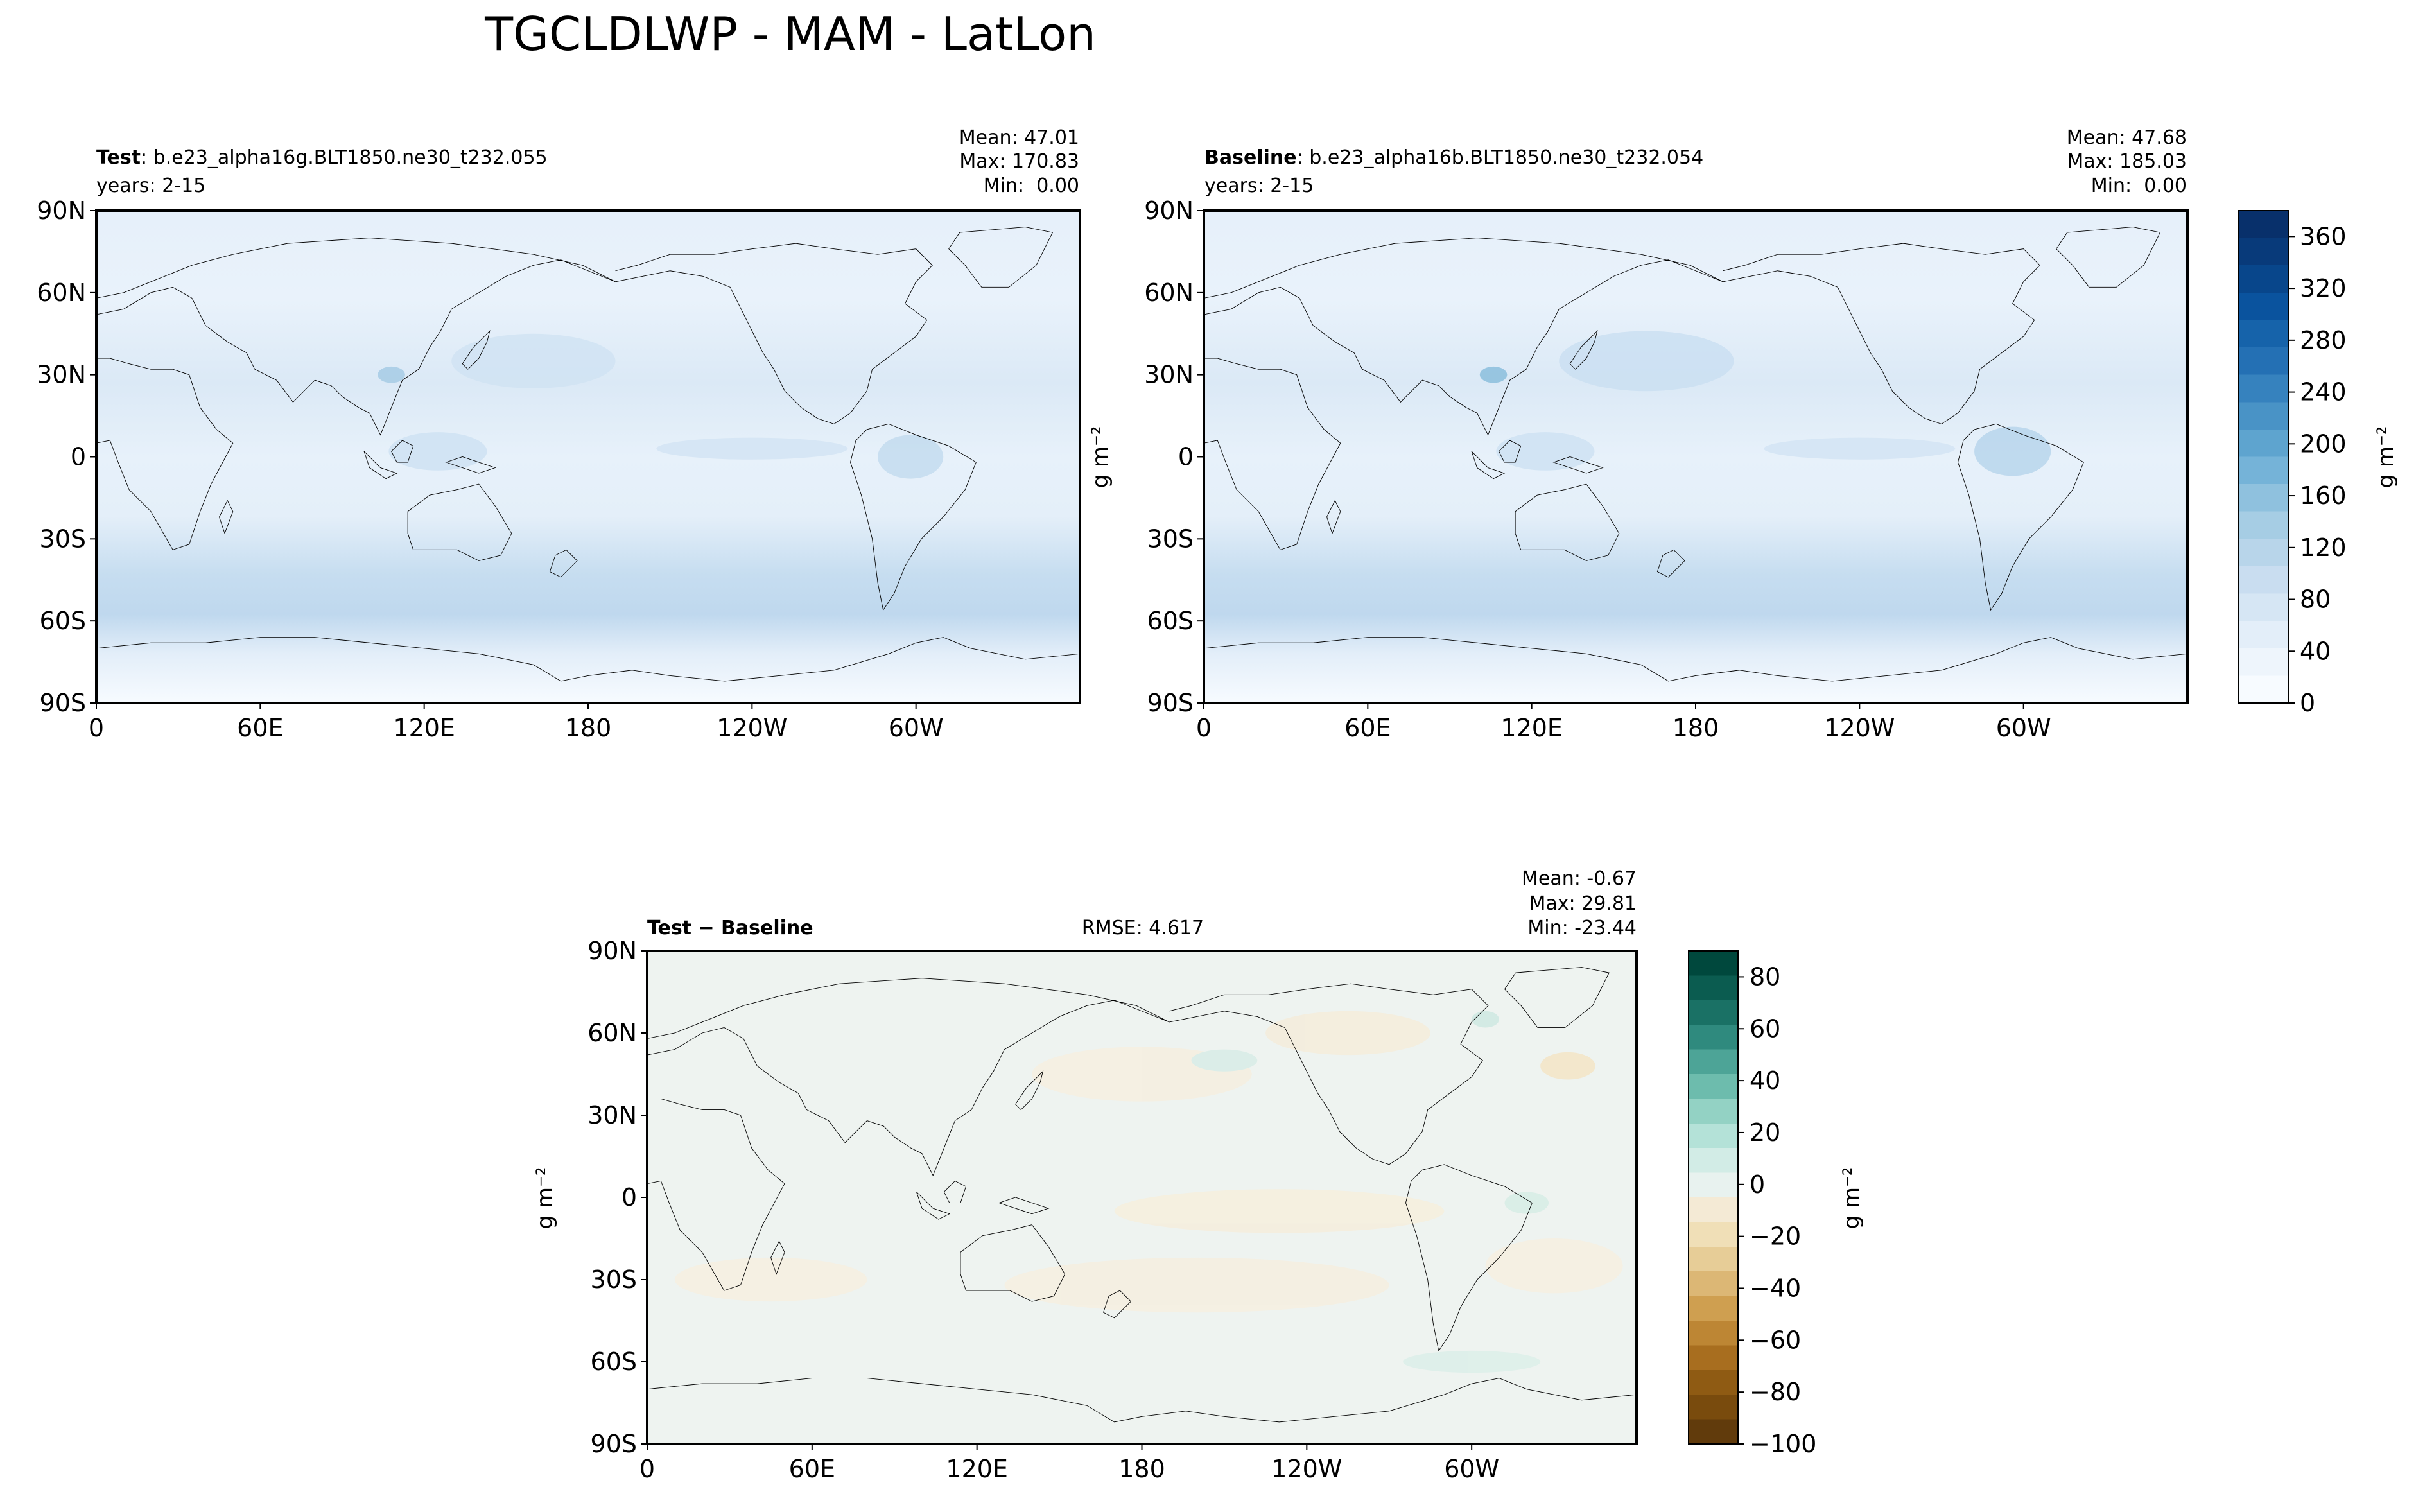 Image resolution: width=2416 pixels, height=1512 pixels. Describe the element at coordinates (1579, 878) in the screenshot. I see `panel-diff-mean: Mean: -0.67` at that location.